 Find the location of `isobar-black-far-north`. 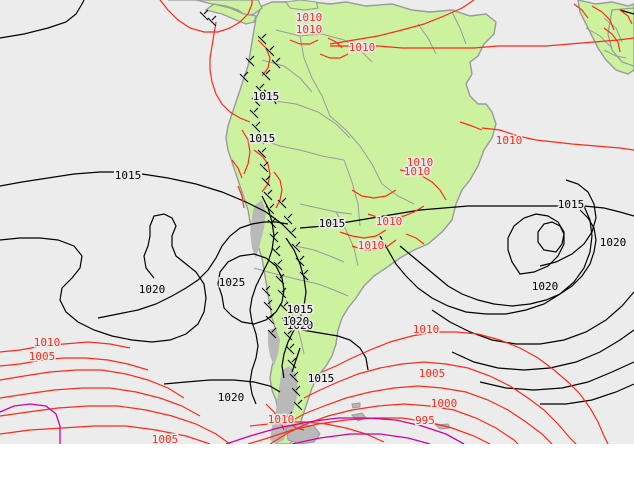

isobar-black-far-north is located at coordinates (626, 12).